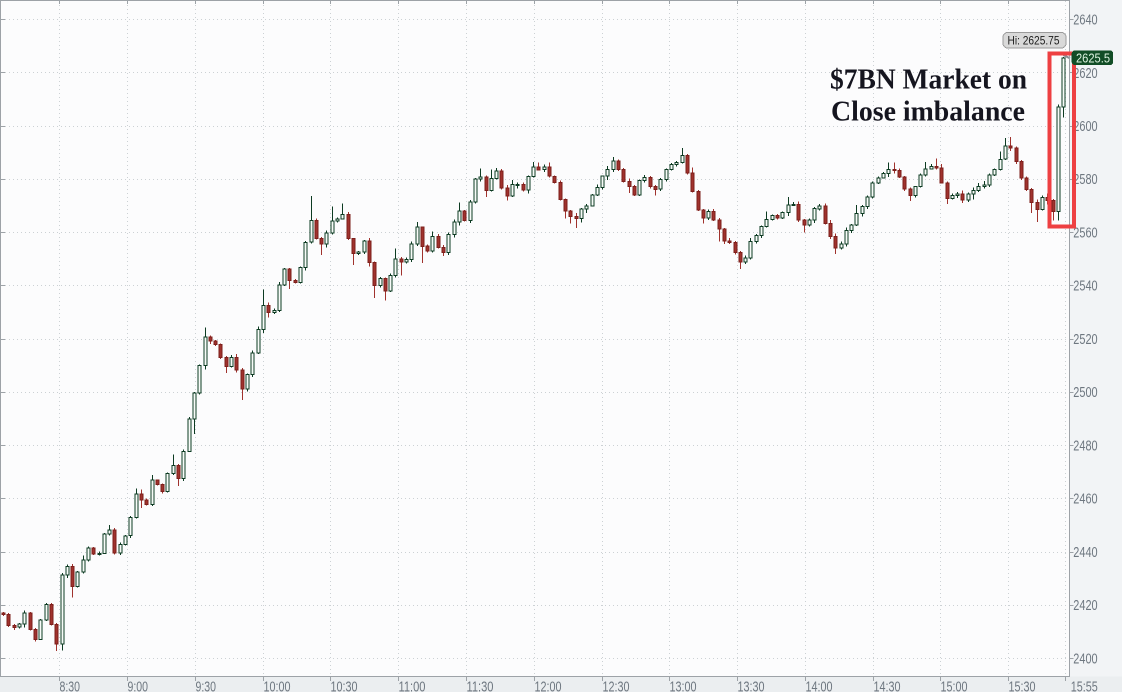 This screenshot has height=697, width=1122. What do you see at coordinates (1085, 393) in the screenshot?
I see `svg-text: 2500` at bounding box center [1085, 393].